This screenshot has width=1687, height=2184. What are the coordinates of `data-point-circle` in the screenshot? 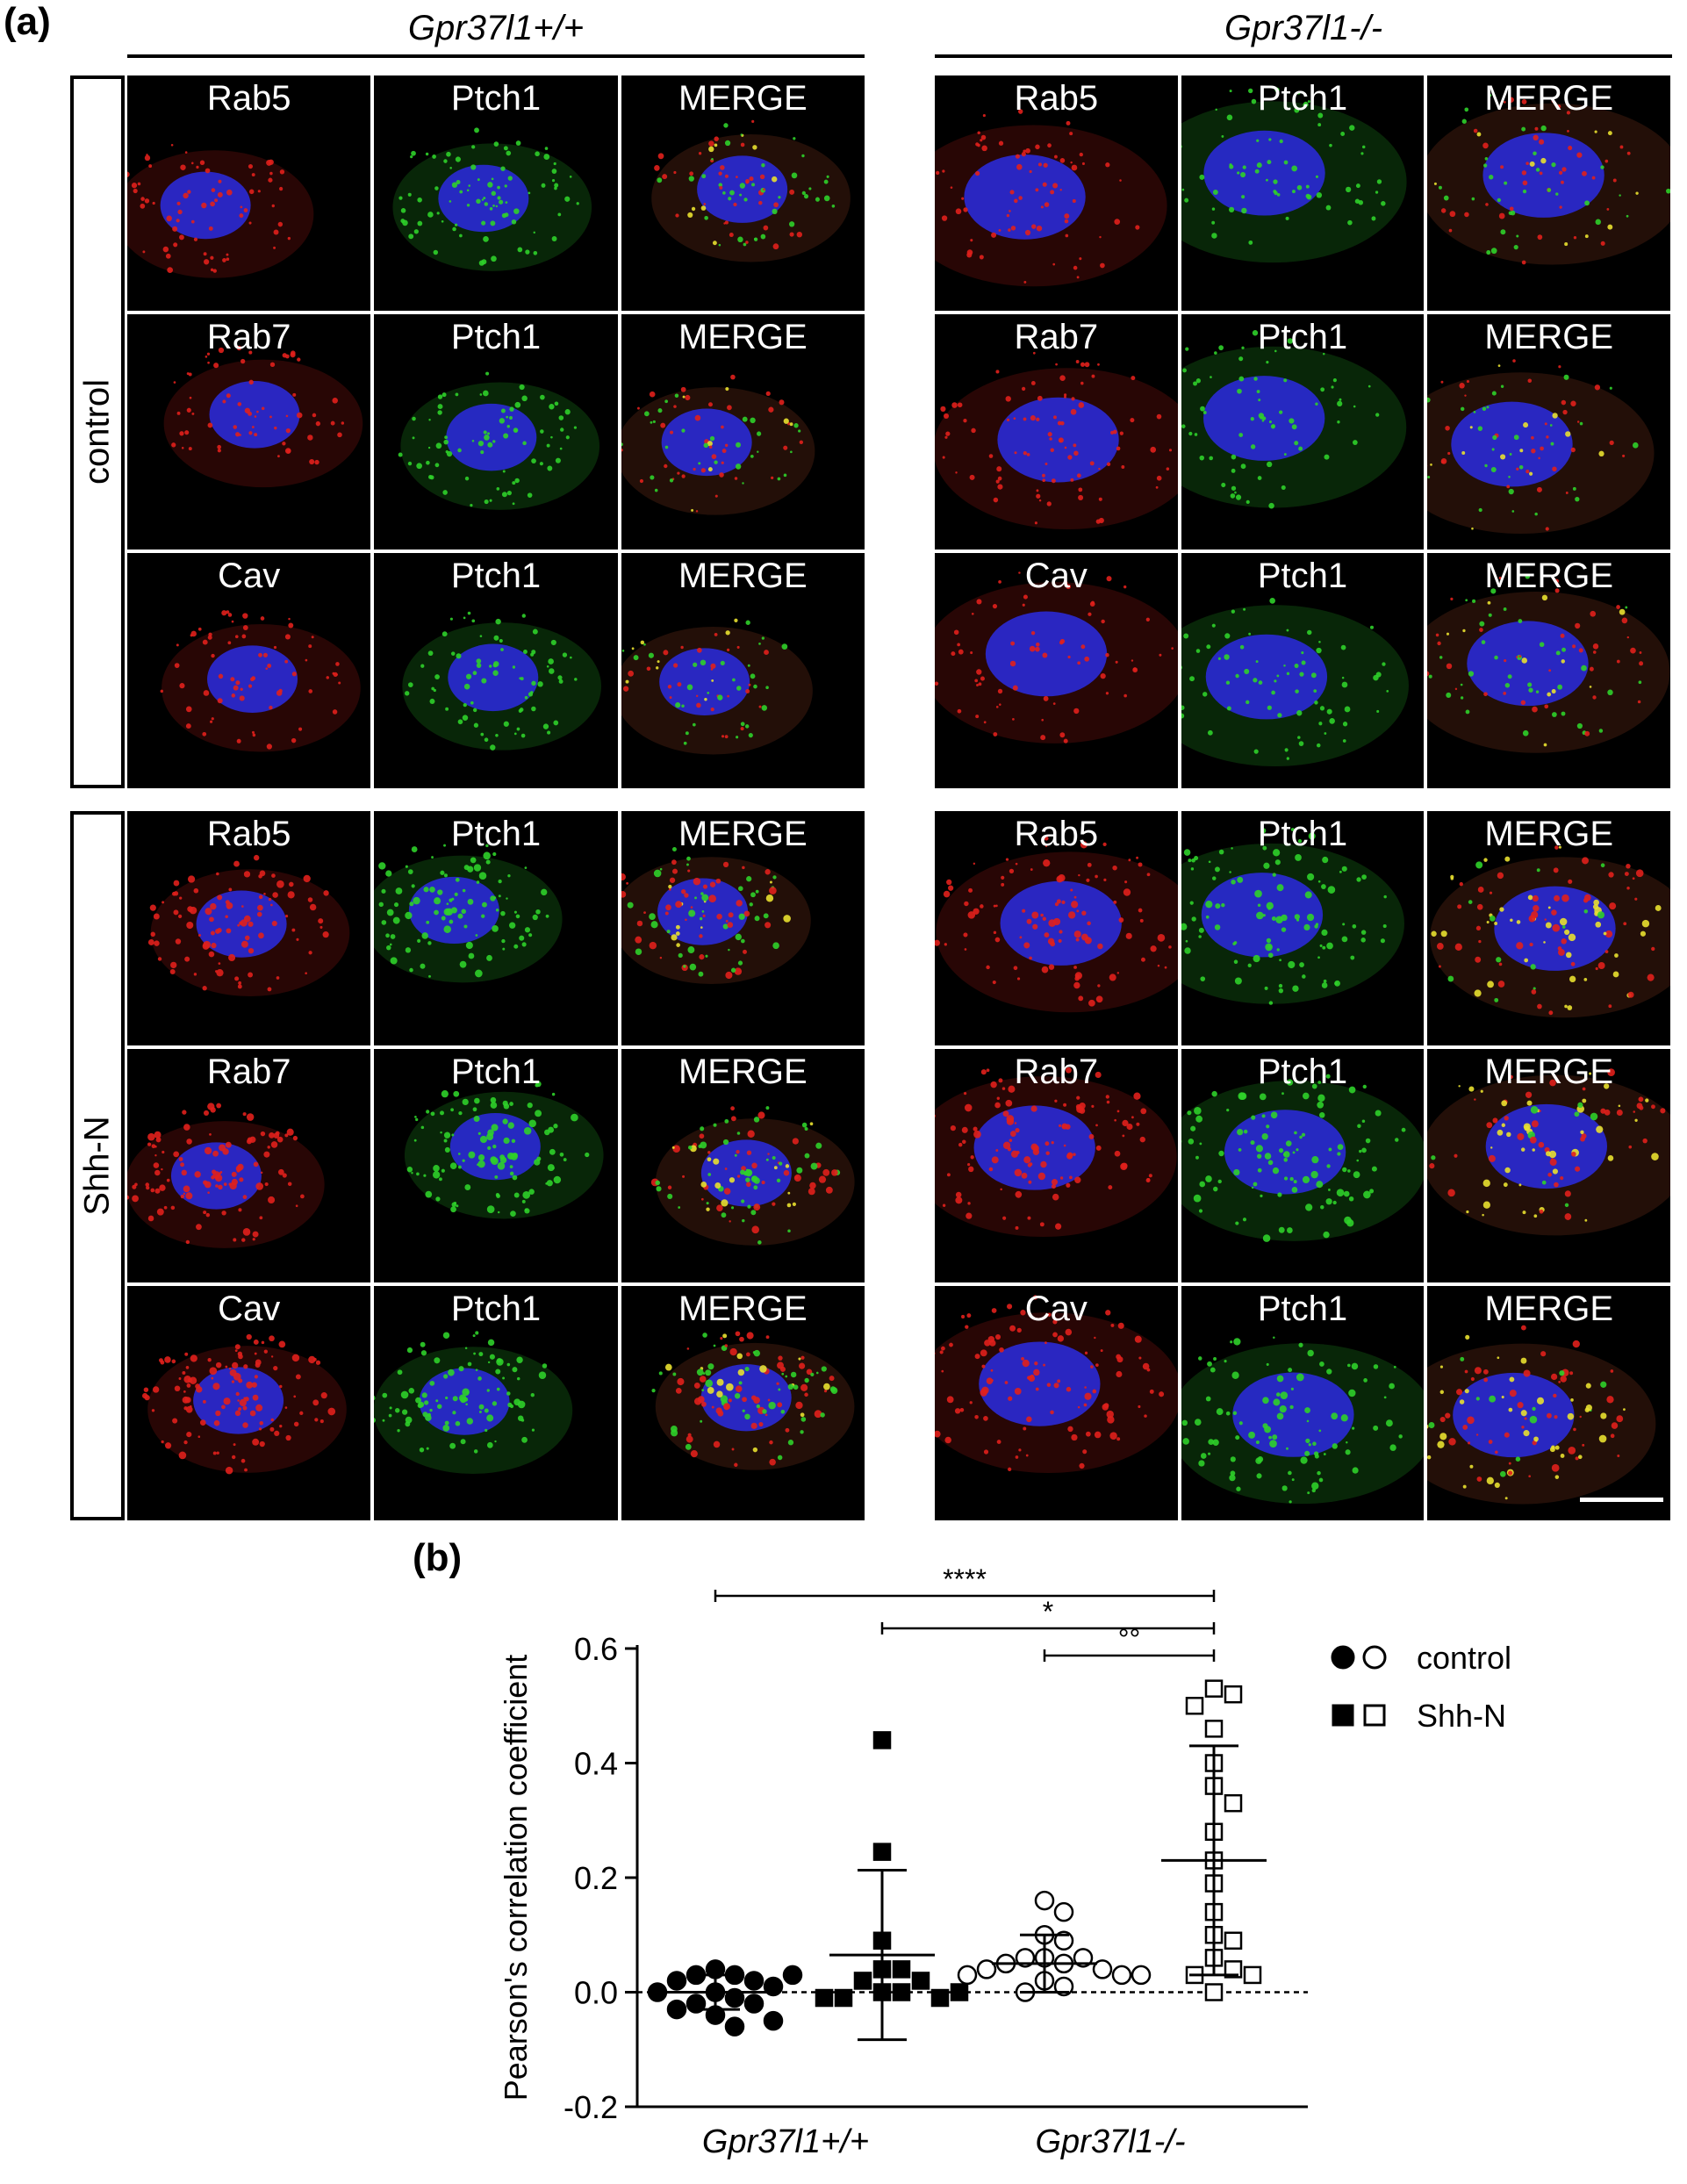 It's located at (754, 2004).